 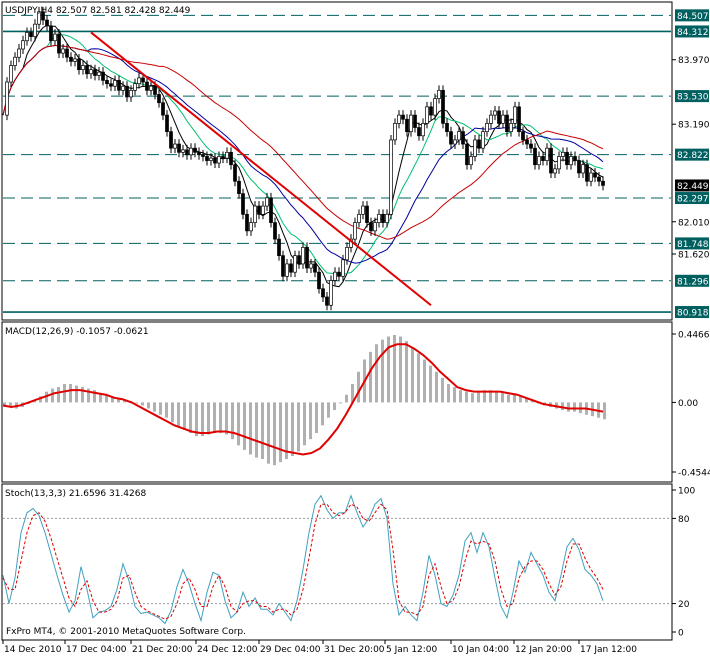 What do you see at coordinates (75, 494) in the screenshot?
I see `stoch-panel-title: Stoch(13,3,3) 21.6596 31.4268` at bounding box center [75, 494].